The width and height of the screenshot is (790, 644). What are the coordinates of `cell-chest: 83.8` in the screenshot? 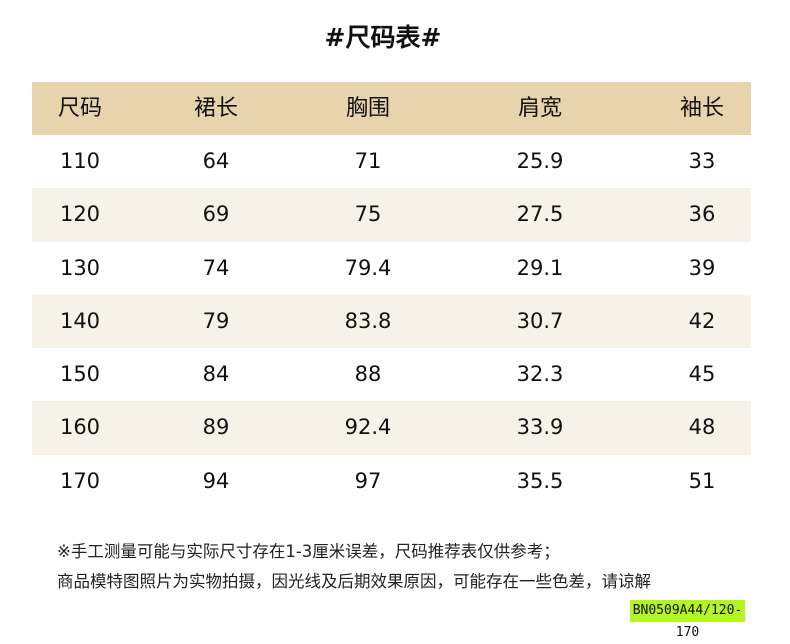 It's located at (368, 320).